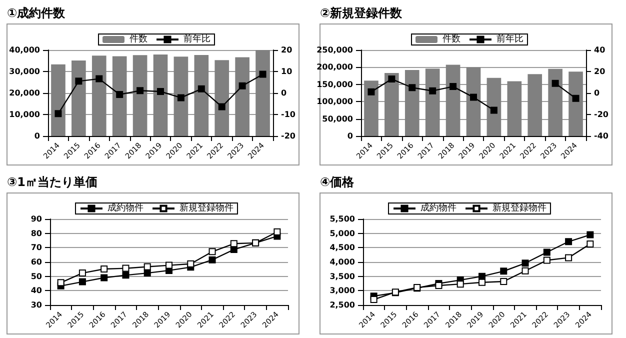 The image size is (626, 338). Describe the element at coordinates (24, 50) in the screenshot. I see `y-tick-label: 40,000` at that location.